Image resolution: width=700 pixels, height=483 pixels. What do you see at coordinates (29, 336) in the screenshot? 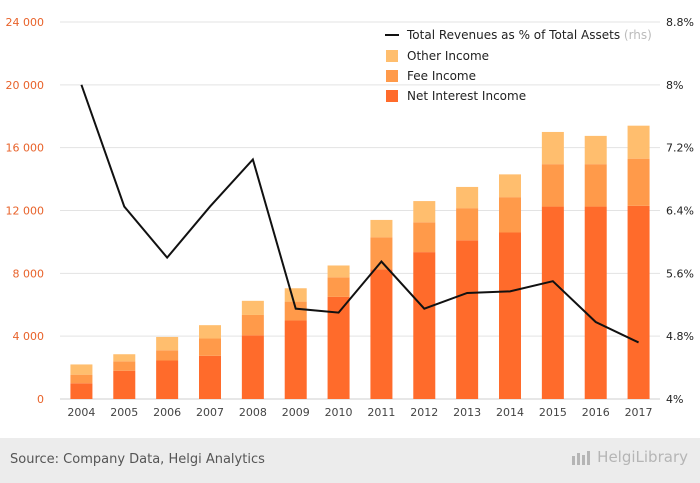
I see `y-left-tick-label: 4 000` at bounding box center [29, 336].